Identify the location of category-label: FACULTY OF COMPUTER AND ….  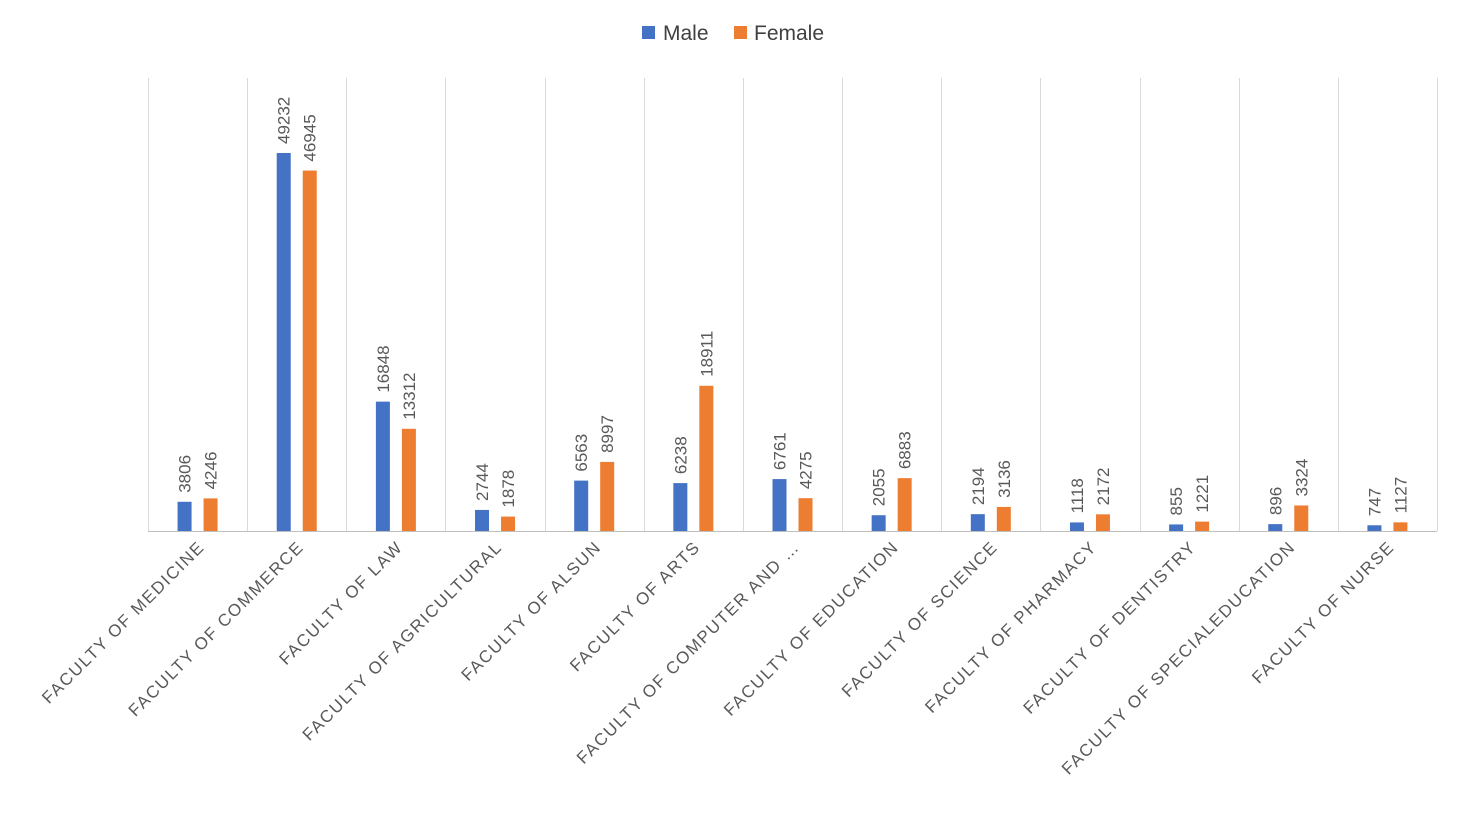
(688, 652).